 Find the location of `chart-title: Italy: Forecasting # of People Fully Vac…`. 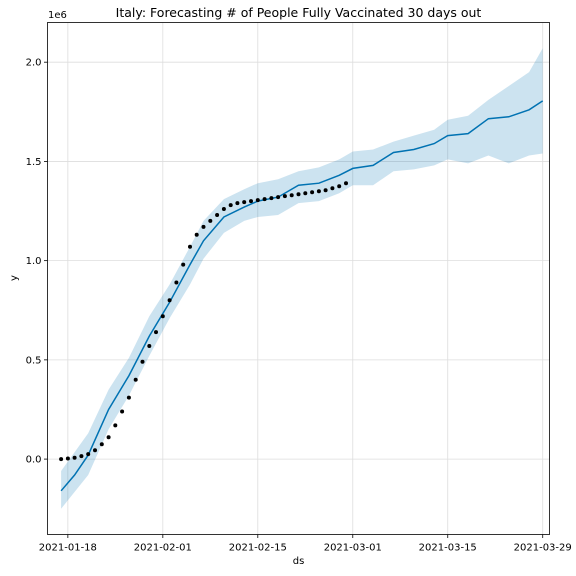

chart-title: Italy: Forecasting # of People Fully Vac… is located at coordinates (299, 12).